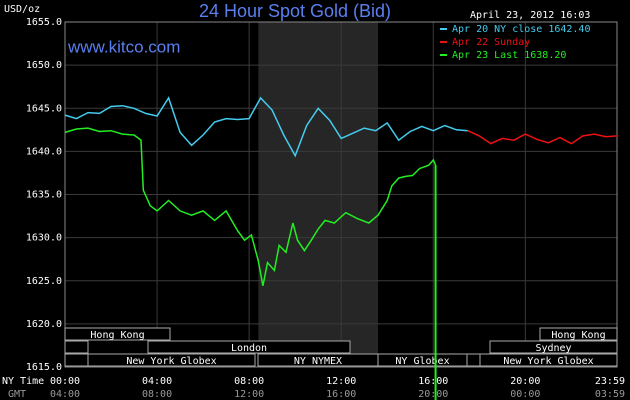 This screenshot has width=630, height=400. I want to click on x2-tick-label: 08:00, so click(157, 394).